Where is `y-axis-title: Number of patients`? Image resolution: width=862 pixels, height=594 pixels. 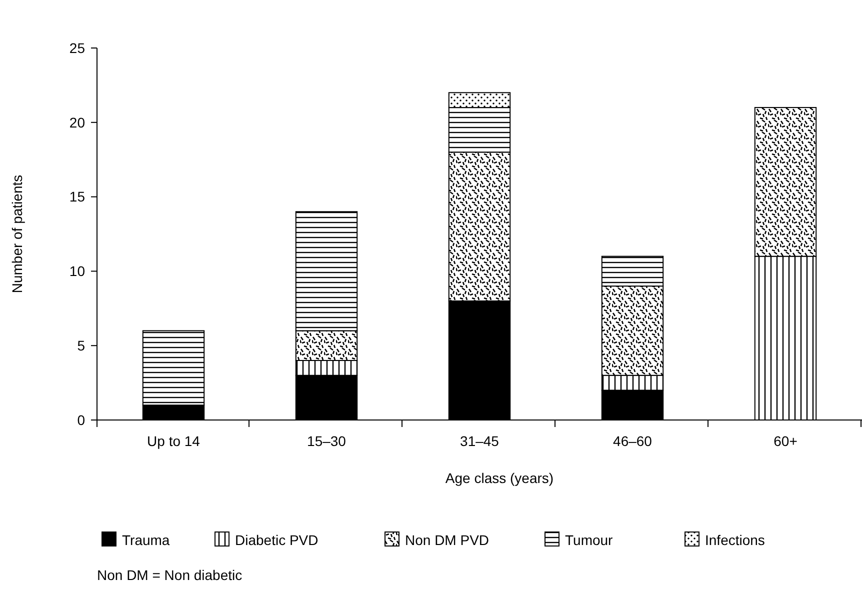 y-axis-title: Number of patients is located at coordinates (17, 234).